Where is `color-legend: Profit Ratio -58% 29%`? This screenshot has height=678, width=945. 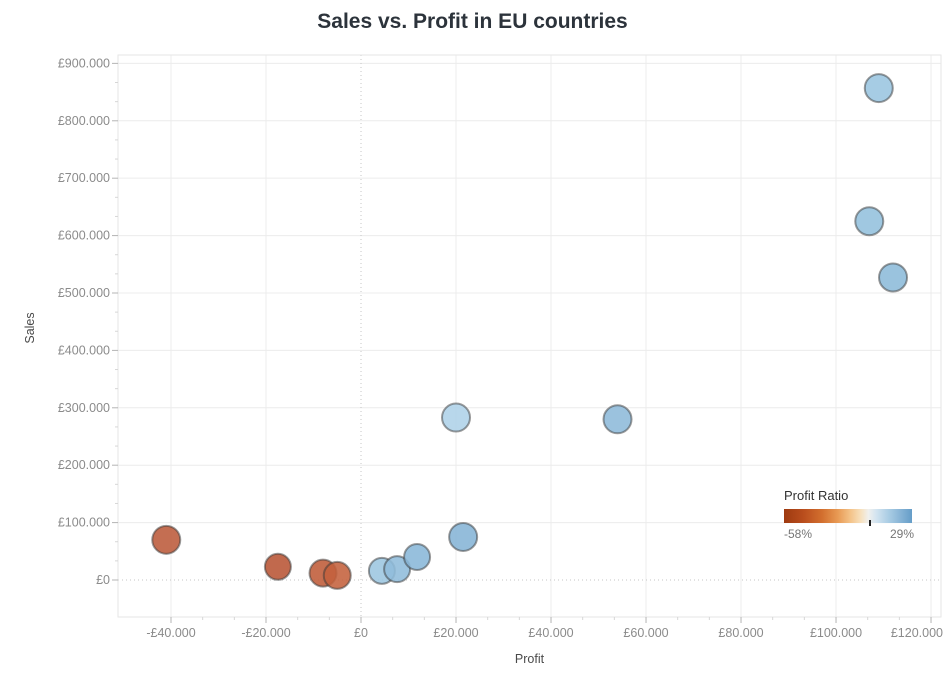 color-legend: Profit Ratio -58% 29% is located at coordinates (849, 514).